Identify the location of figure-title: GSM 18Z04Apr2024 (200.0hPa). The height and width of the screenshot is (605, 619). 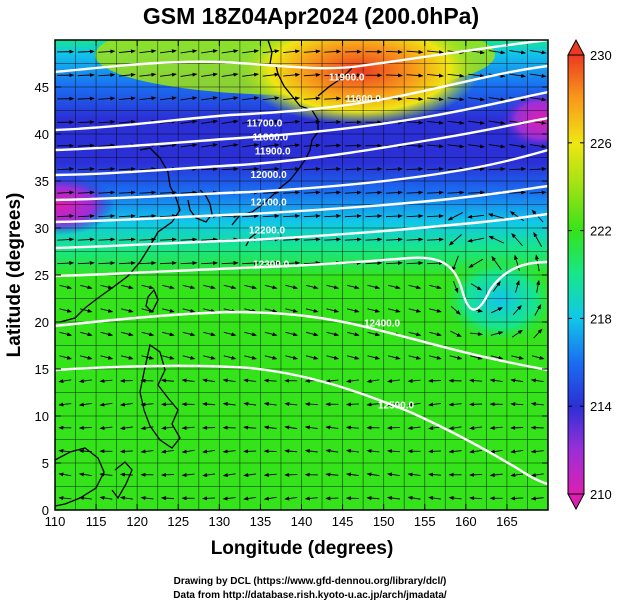
(311, 16).